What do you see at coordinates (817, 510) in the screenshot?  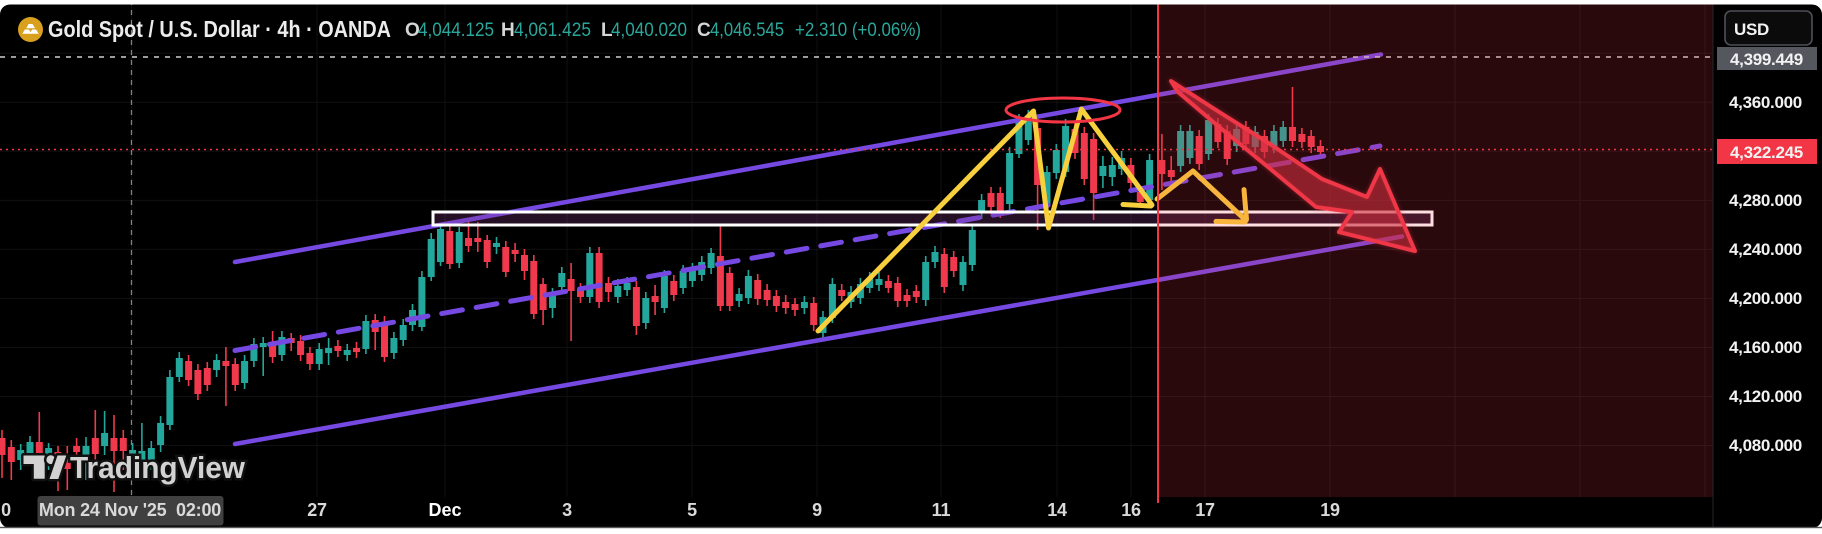 I see `svg-text: 9` at bounding box center [817, 510].